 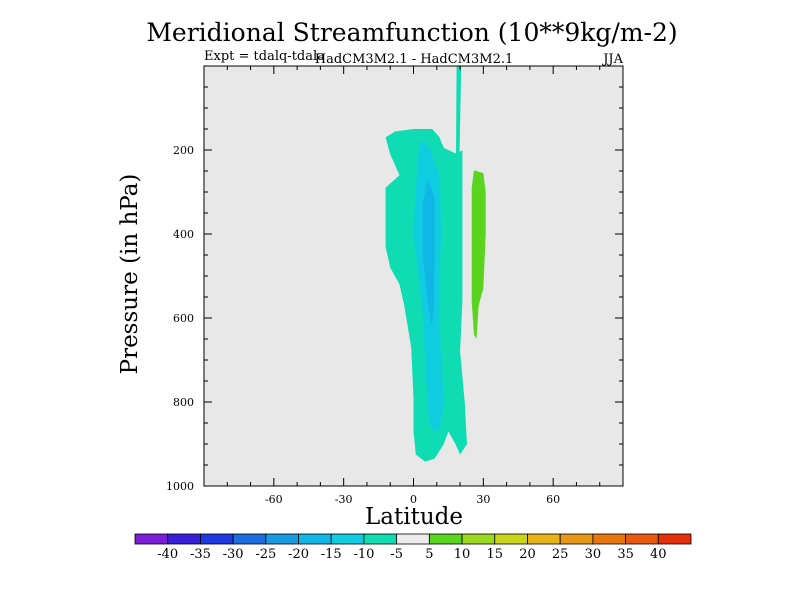 What do you see at coordinates (612, 59) in the screenshot?
I see `season-label: JJA` at bounding box center [612, 59].